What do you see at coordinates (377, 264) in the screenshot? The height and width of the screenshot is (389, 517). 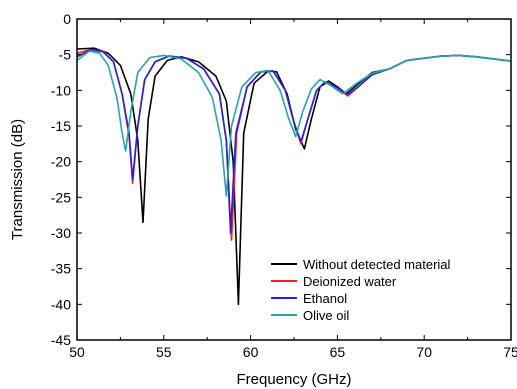 I see `legend-label: Without detected material` at bounding box center [377, 264].